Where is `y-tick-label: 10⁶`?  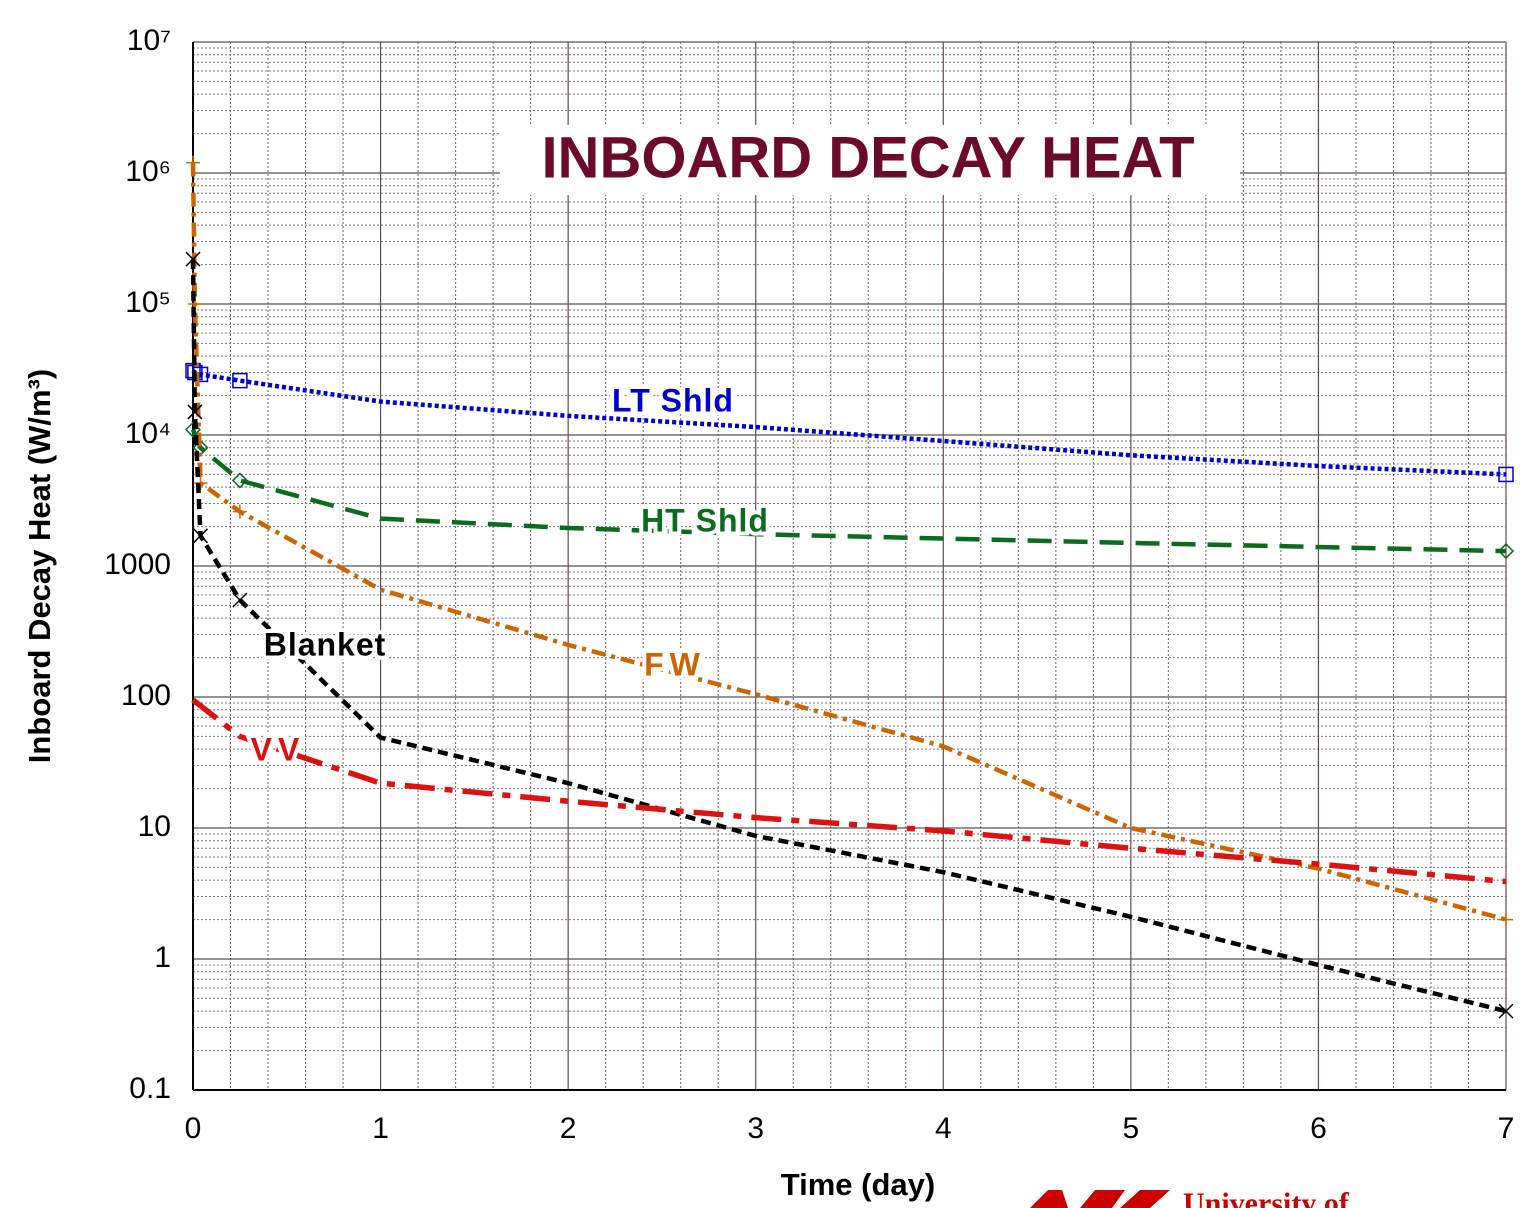
y-tick-label: 10⁶ is located at coordinates (148, 171).